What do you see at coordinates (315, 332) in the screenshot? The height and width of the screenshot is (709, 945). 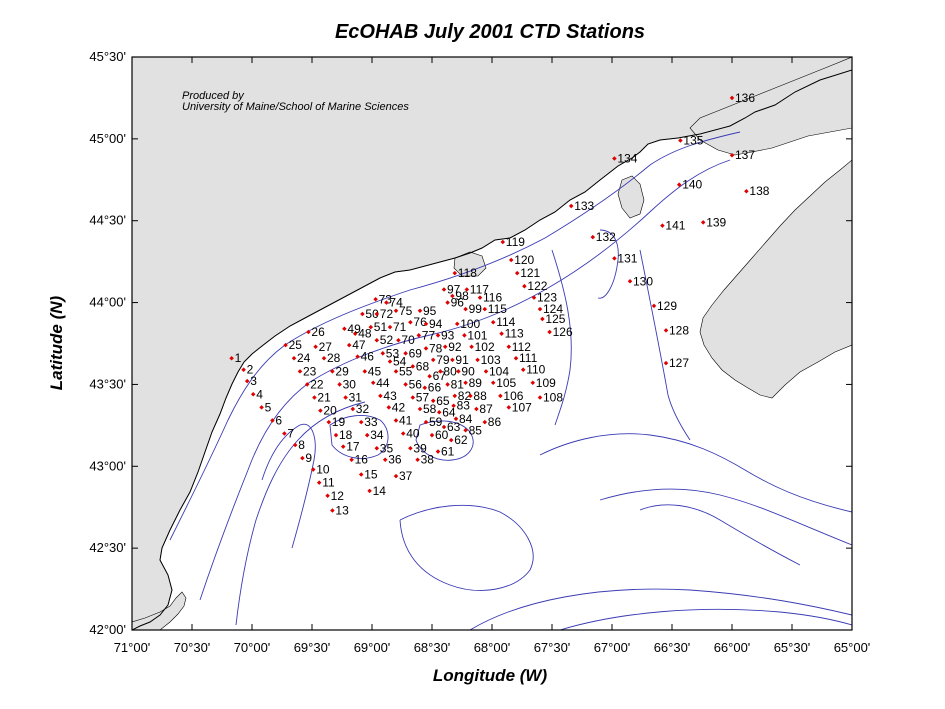 I see `station-26: 26` at bounding box center [315, 332].